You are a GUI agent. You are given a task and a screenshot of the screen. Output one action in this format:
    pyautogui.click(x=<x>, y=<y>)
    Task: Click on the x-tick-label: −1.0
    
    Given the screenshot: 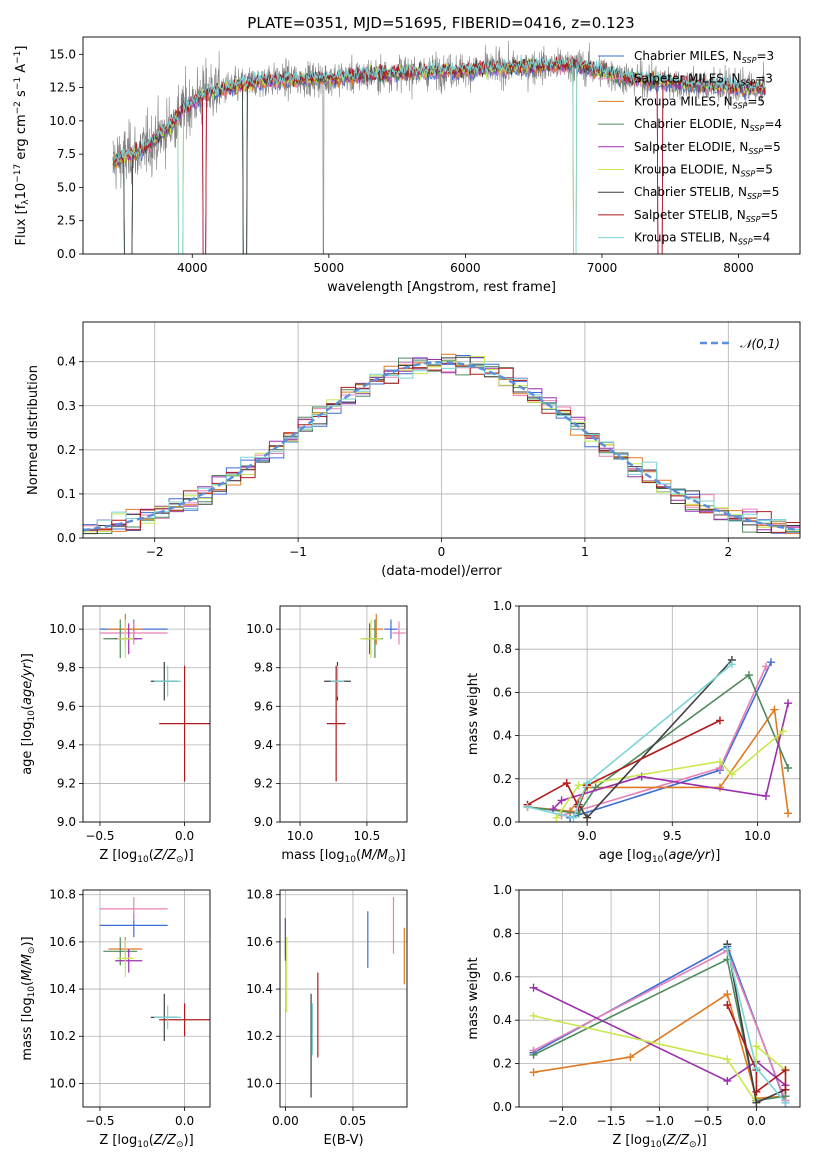 What is the action you would take?
    pyautogui.click(x=659, y=1121)
    